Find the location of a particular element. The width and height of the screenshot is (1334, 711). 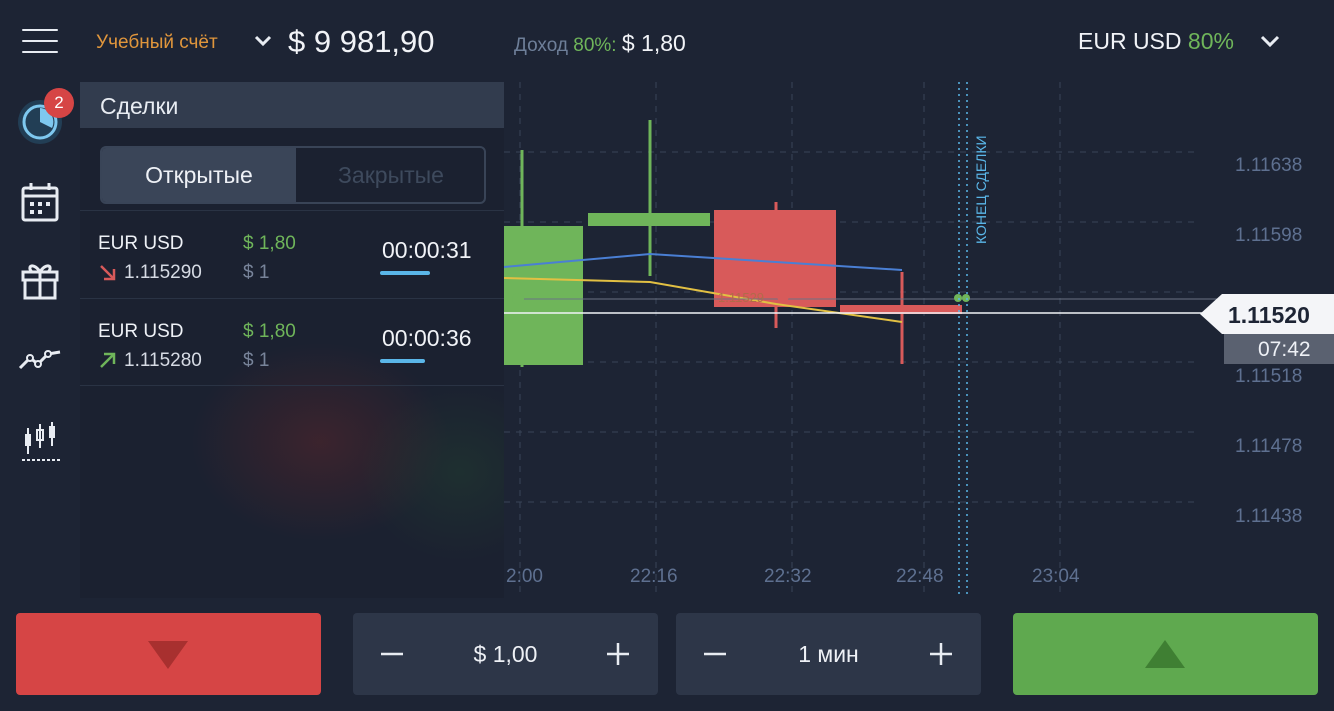

marker-label: 1.11529 is located at coordinates (741, 297).